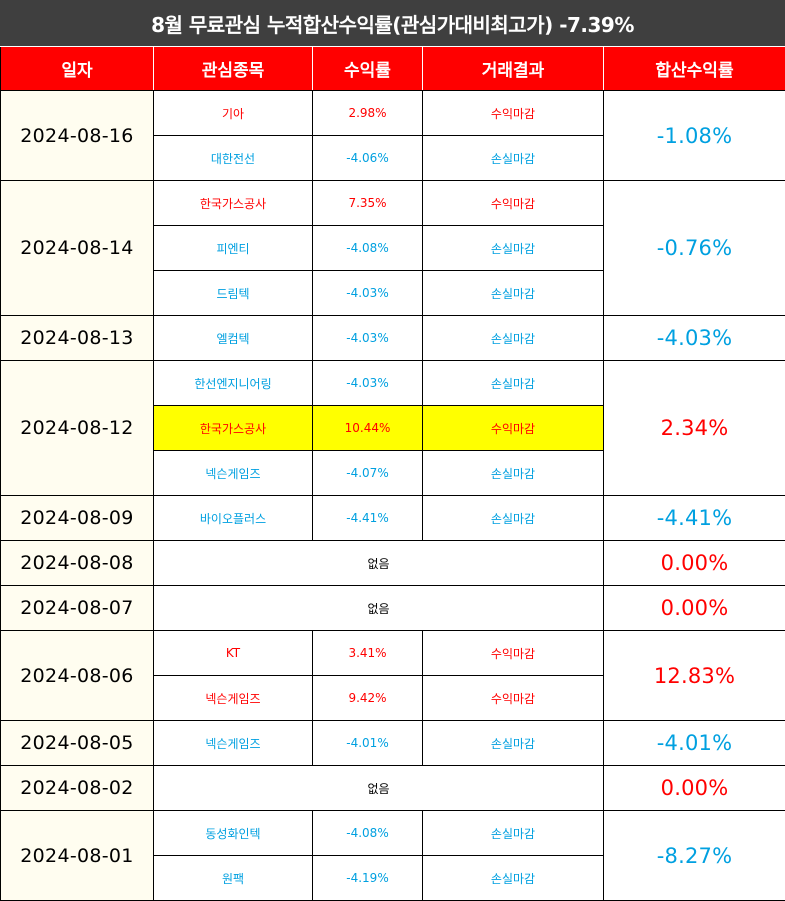 This screenshot has height=901, width=785. What do you see at coordinates (77, 428) in the screenshot?
I see `date-cell: 2024-08-12` at bounding box center [77, 428].